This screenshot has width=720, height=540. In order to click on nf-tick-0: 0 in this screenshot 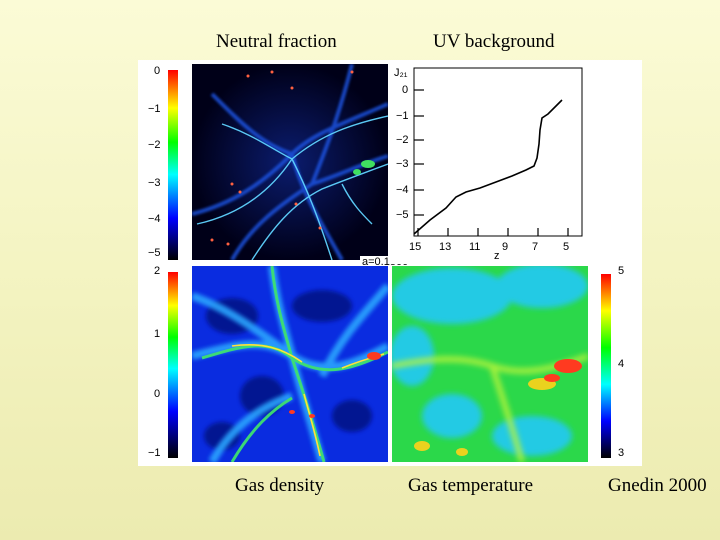, I will do `click(157, 71)`.